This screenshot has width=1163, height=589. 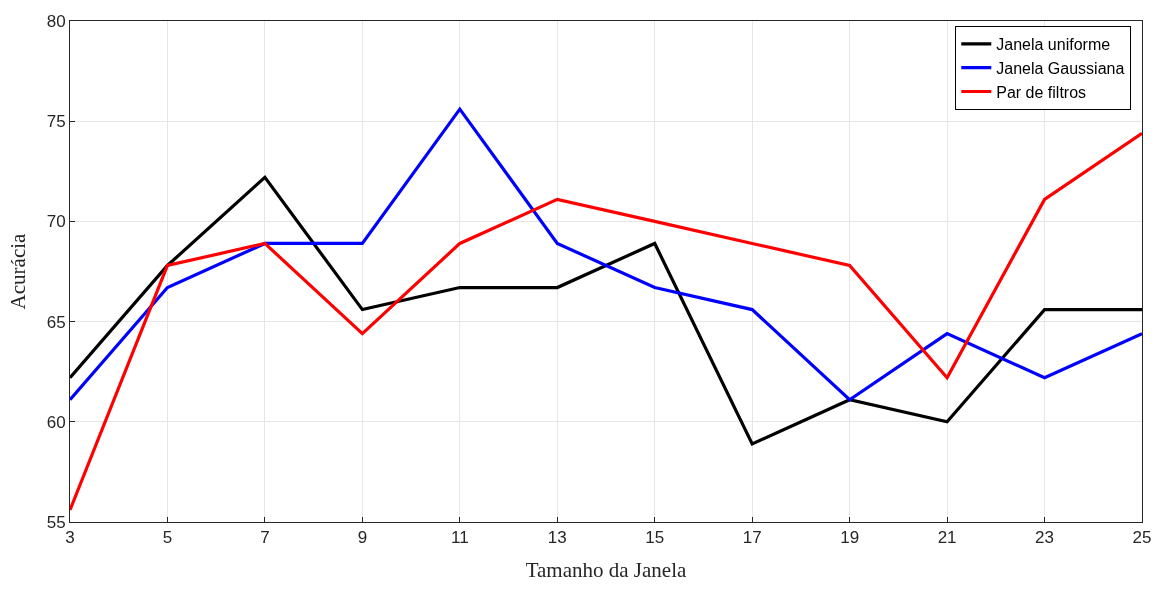 What do you see at coordinates (56, 422) in the screenshot?
I see `y-tick-label: 60` at bounding box center [56, 422].